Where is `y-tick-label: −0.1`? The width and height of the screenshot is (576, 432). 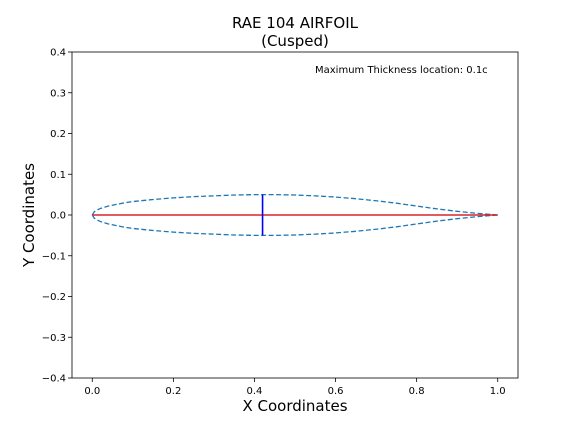
y-tick-label: −0.1 is located at coordinates (54, 256).